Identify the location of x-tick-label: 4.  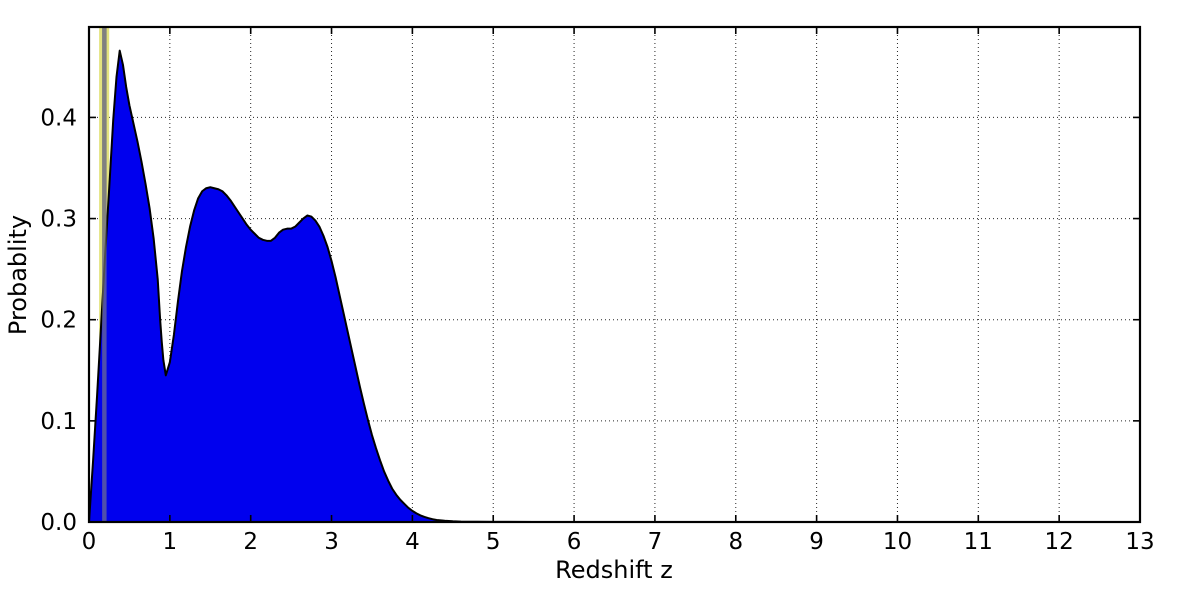
(412, 542).